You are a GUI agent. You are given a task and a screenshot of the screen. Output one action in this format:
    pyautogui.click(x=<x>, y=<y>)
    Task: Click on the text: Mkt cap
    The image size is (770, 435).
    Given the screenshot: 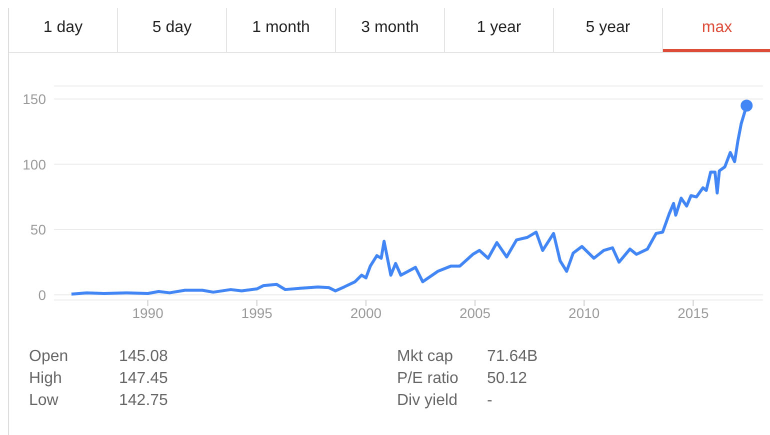 What is the action you would take?
    pyautogui.click(x=425, y=357)
    